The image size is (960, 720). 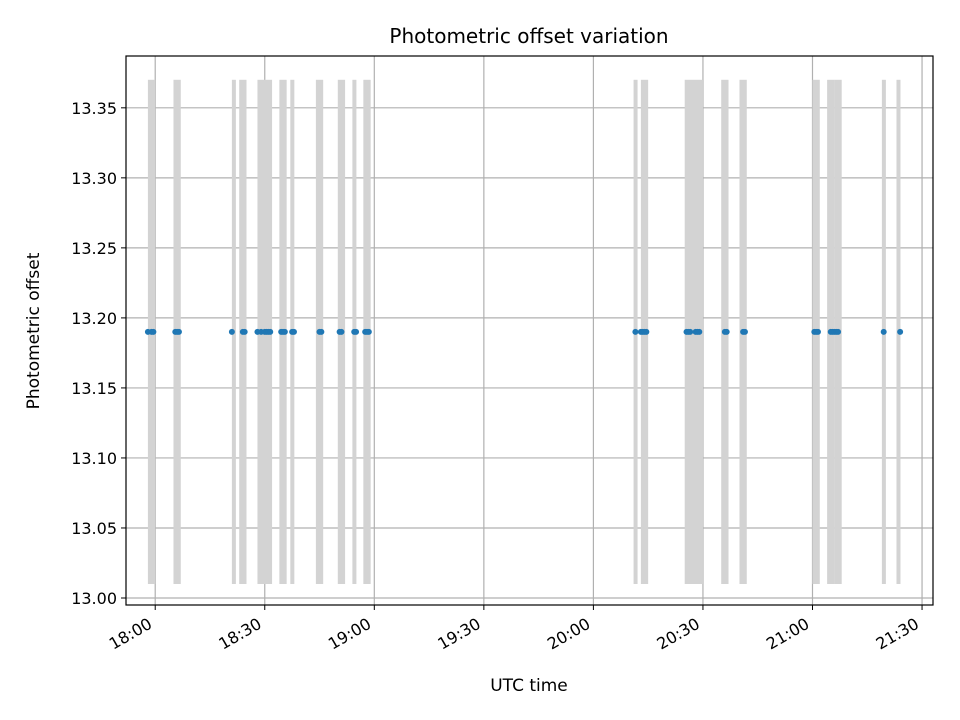 I want to click on x-tick-label: 18:00, so click(x=130, y=634).